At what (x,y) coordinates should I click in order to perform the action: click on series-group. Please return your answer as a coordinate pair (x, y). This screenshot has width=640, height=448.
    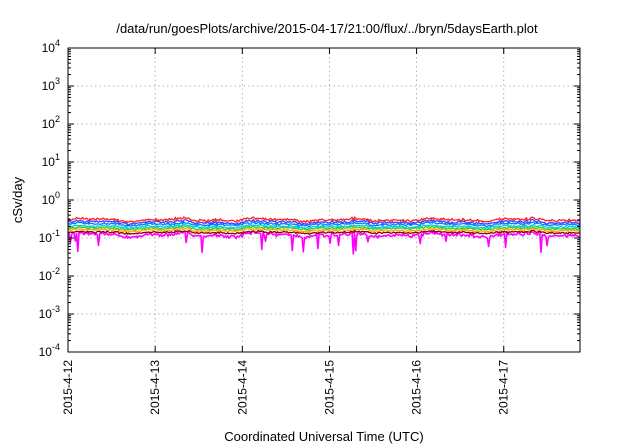
    Looking at the image, I should click on (324, 235).